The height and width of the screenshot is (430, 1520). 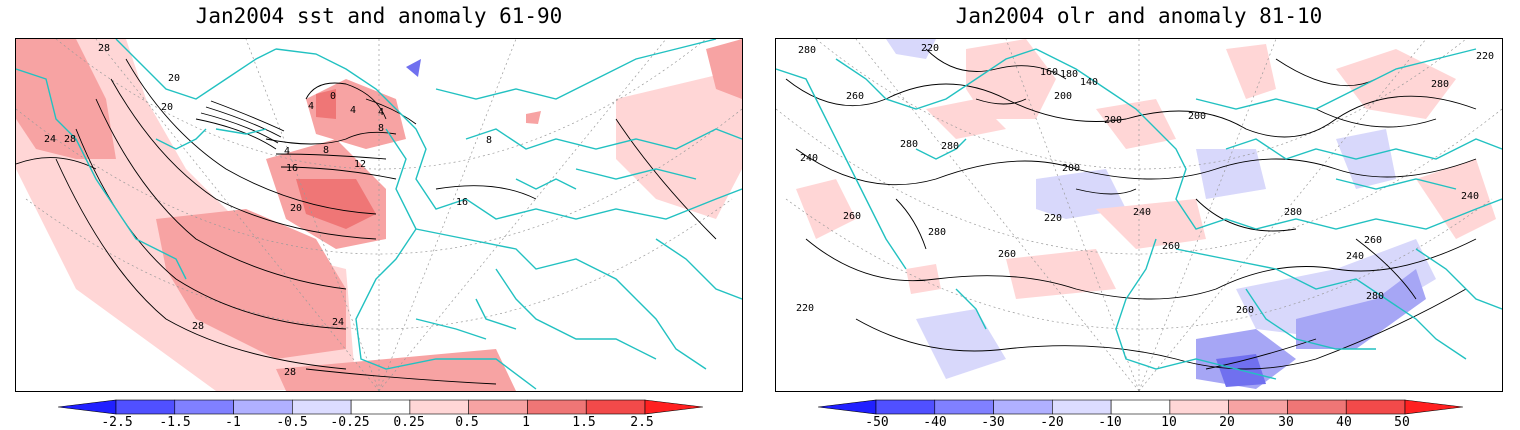 I want to click on olr-contour-label: 140, so click(x=1089, y=82).